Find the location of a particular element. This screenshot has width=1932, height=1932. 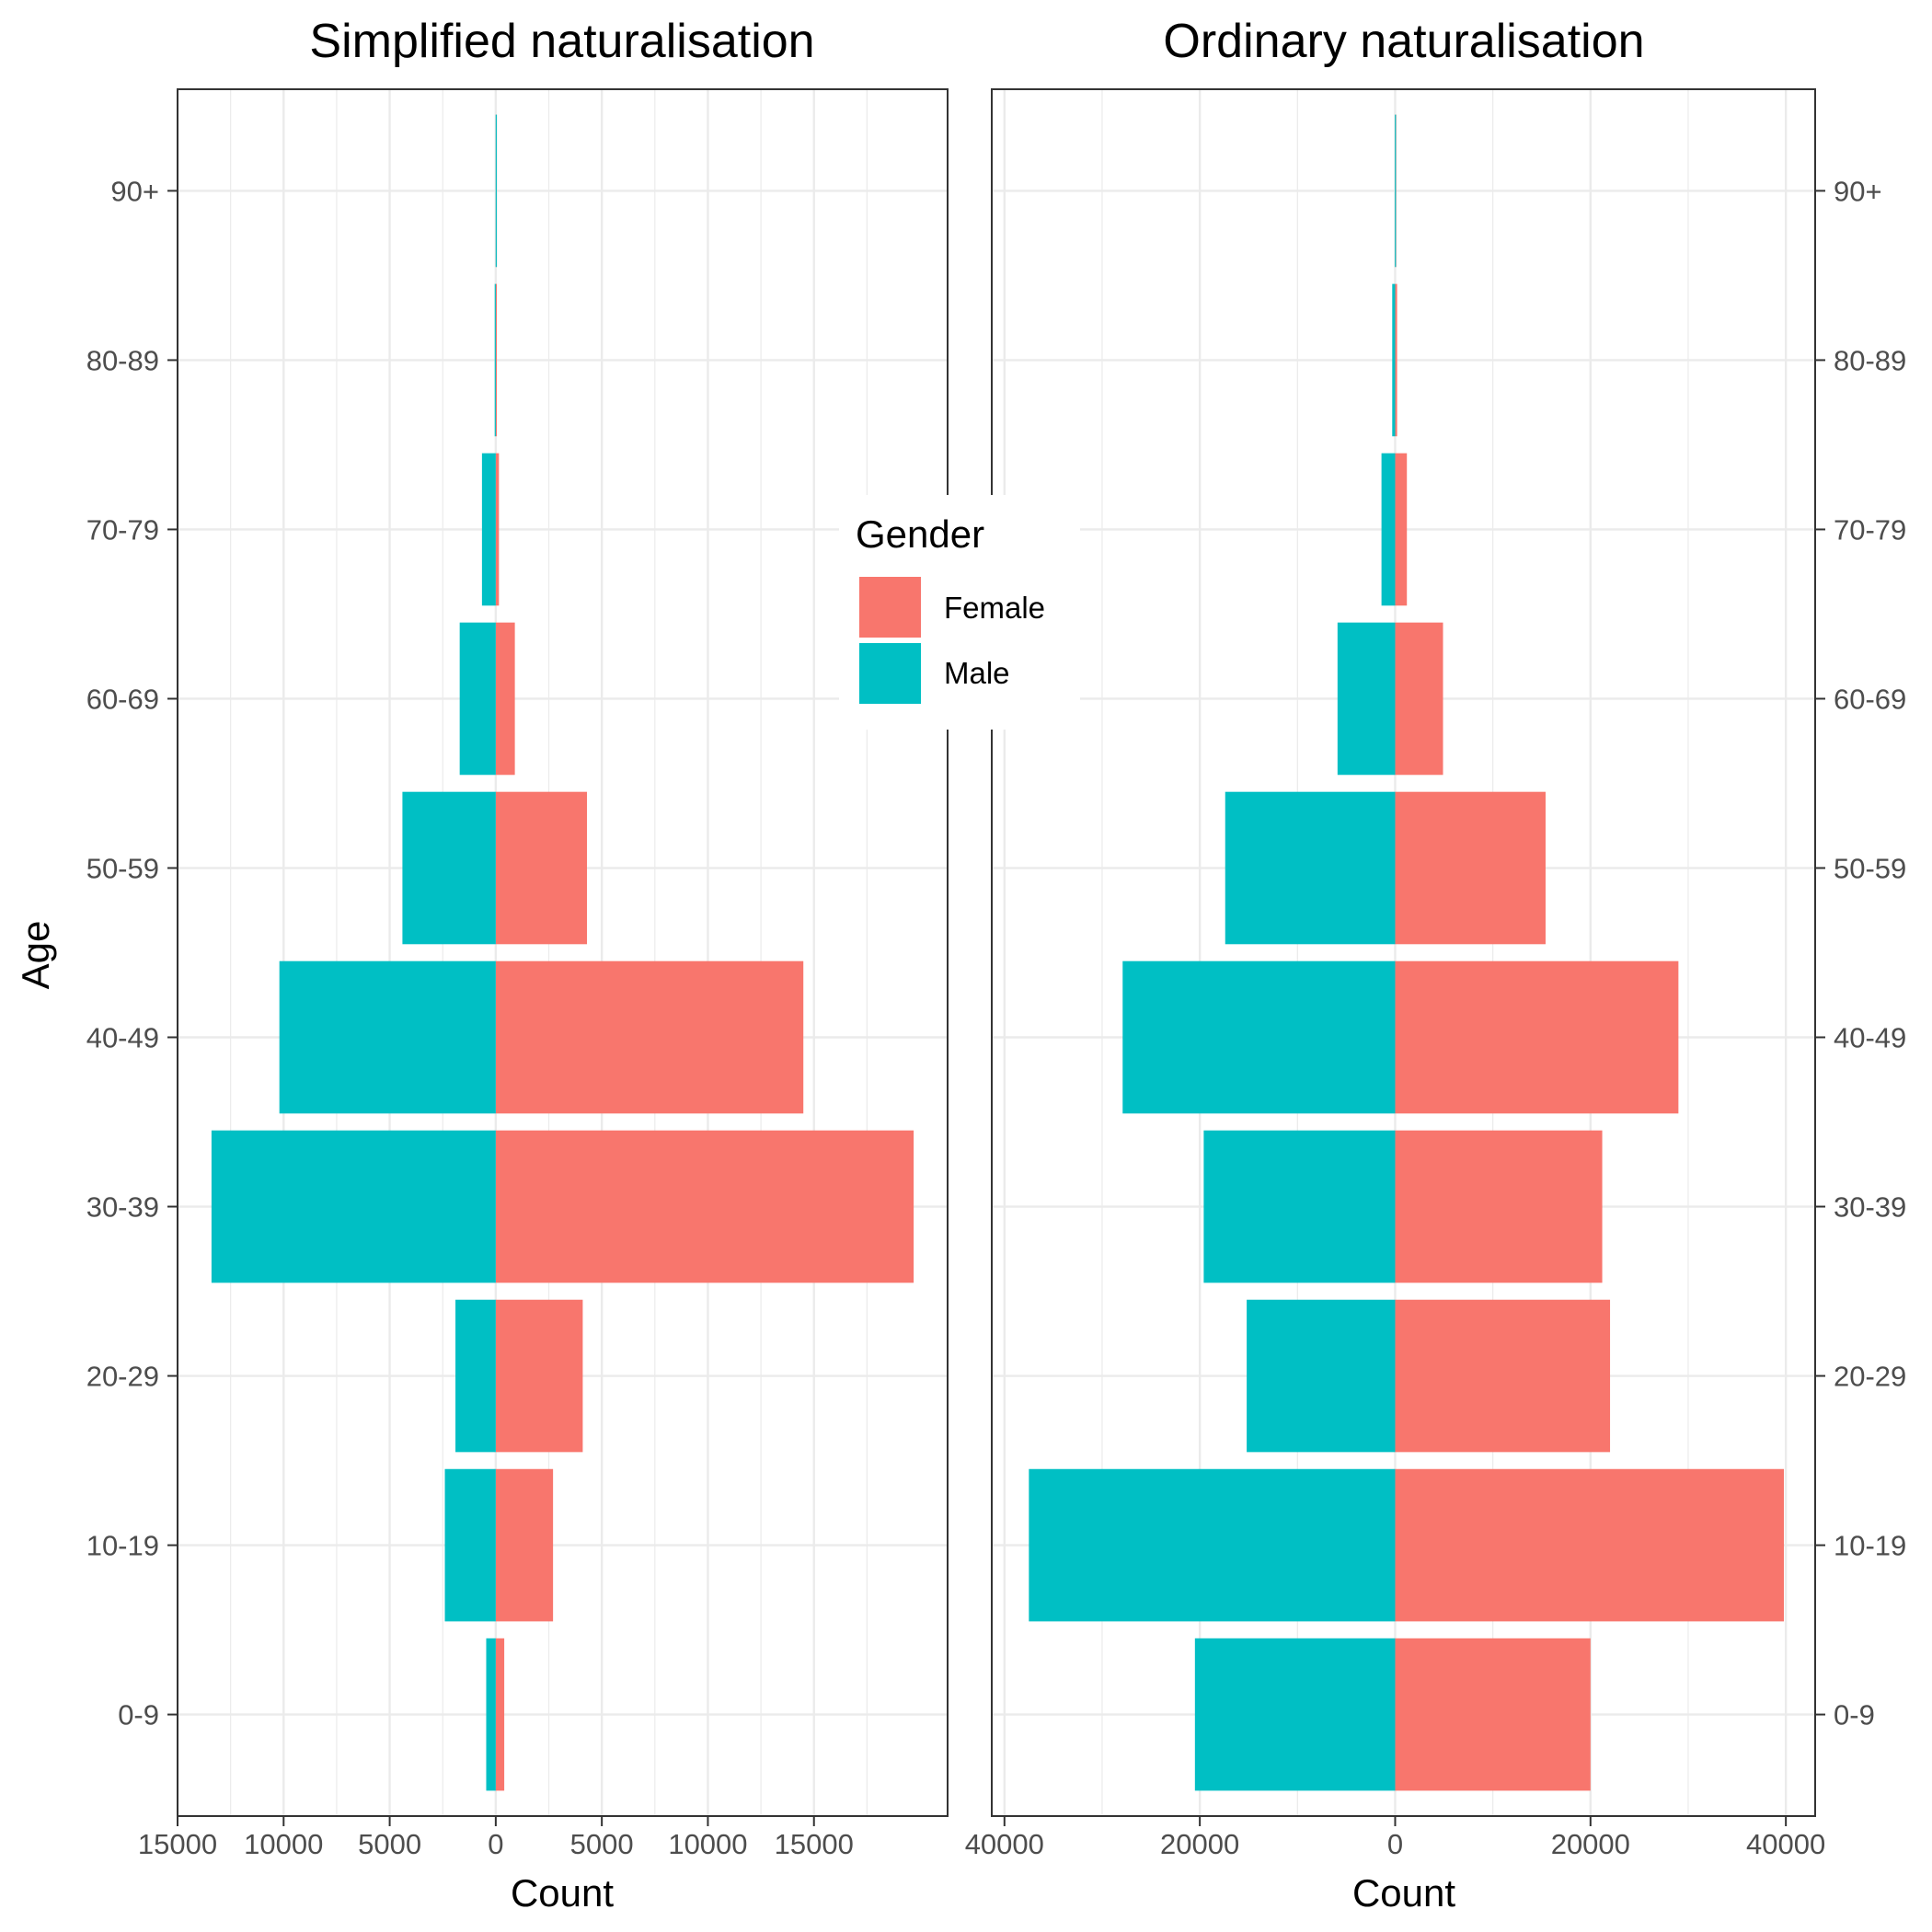

legend-key-male is located at coordinates (890, 673).